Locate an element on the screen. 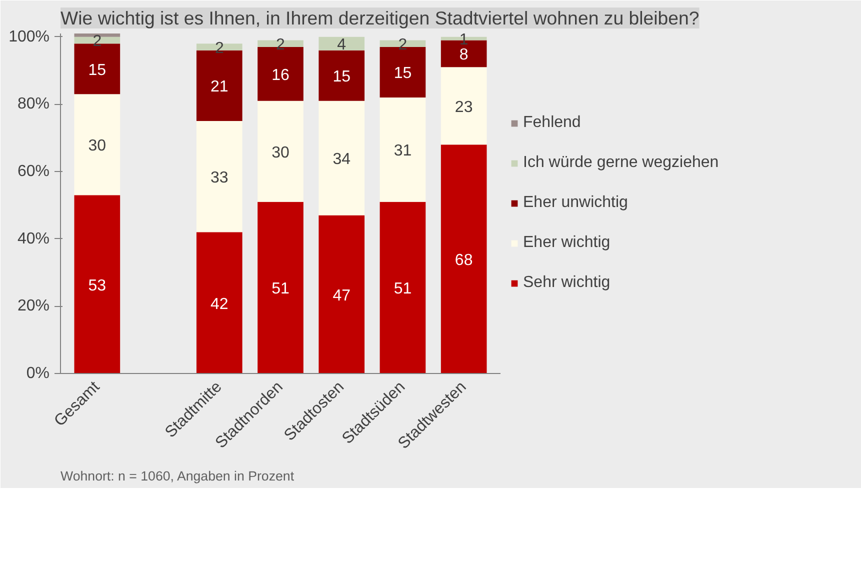 This screenshot has height=578, width=861. y-tick-label: 20% is located at coordinates (33, 306).